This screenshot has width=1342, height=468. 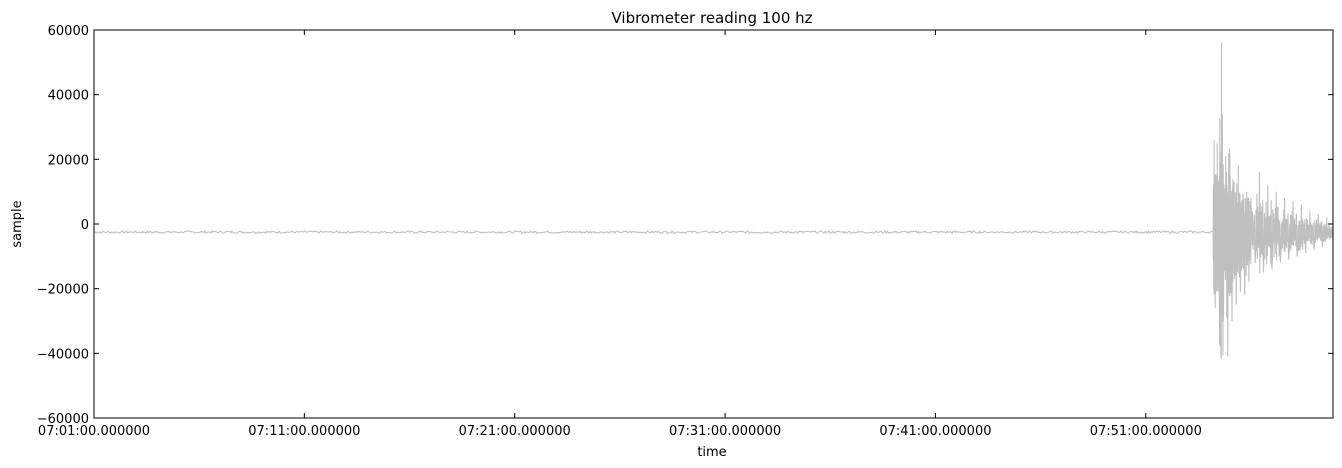 What do you see at coordinates (304, 431) in the screenshot?
I see `x-tick-label: 07:11:00.000000` at bounding box center [304, 431].